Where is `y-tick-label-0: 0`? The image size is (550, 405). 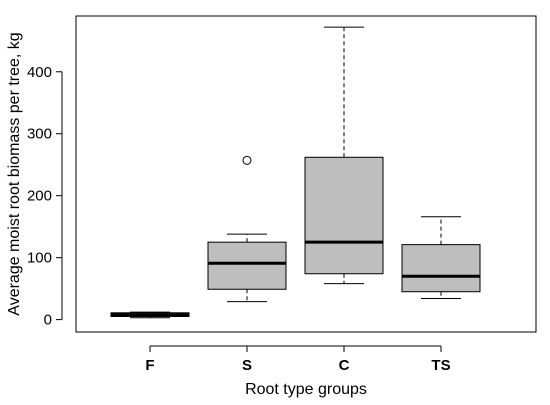 y-tick-label-0: 0 is located at coordinates (48, 320).